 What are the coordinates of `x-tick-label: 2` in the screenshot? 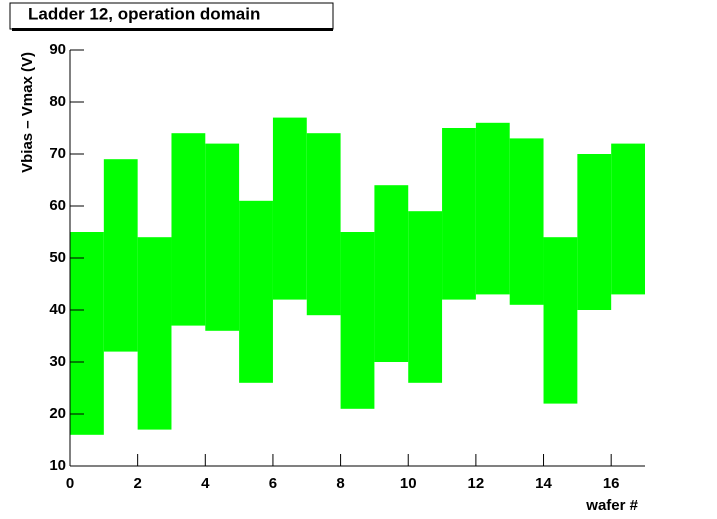 It's located at (137, 483).